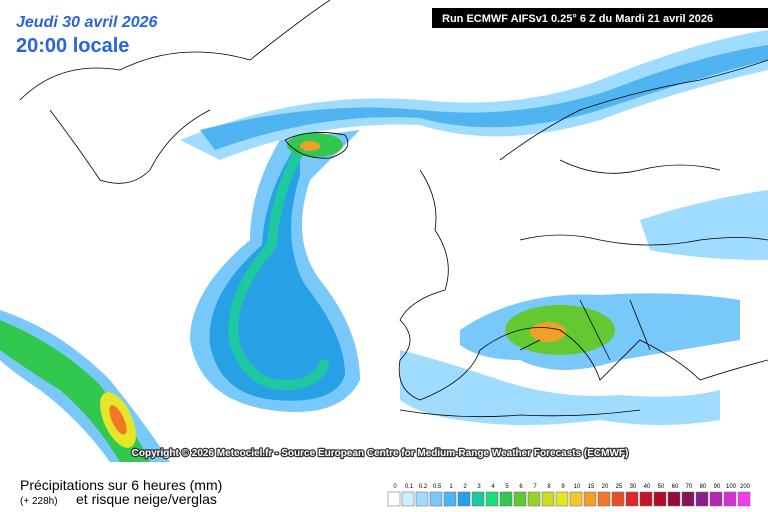 The image size is (768, 512). I want to click on legend-label: 1, so click(451, 487).